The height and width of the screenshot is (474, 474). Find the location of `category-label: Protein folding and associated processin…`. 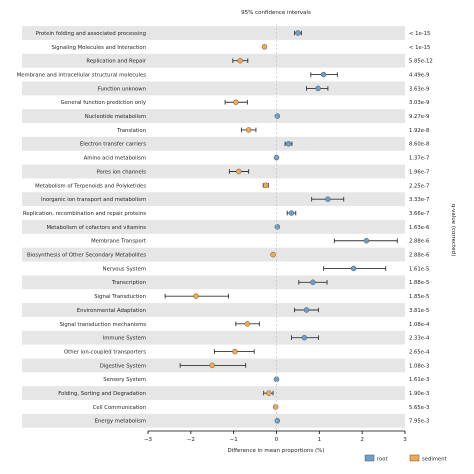

category-label: Protein folding and associated processin… is located at coordinates (91, 34).